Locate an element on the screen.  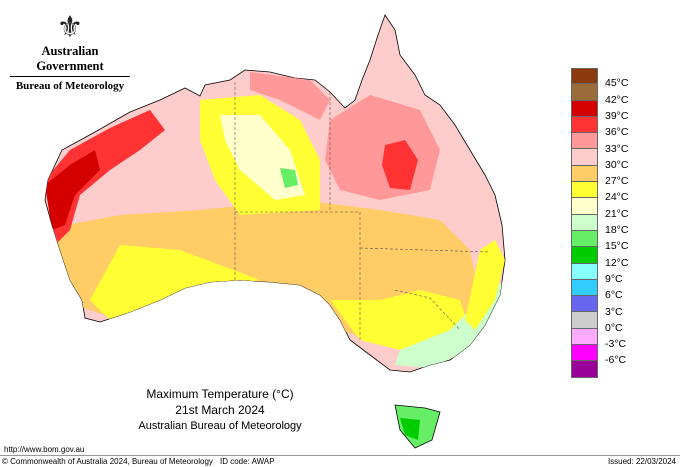
legend-label: 33°C is located at coordinates (617, 148).